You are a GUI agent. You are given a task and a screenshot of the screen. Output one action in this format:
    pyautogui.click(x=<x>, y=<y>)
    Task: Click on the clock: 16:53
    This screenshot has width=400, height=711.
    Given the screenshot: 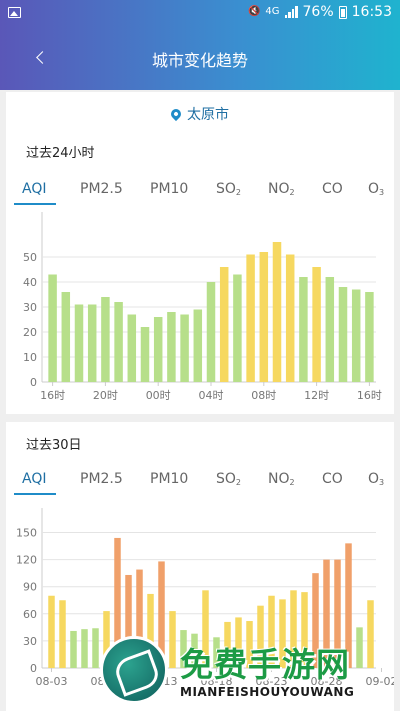 What is the action you would take?
    pyautogui.click(x=371, y=12)
    